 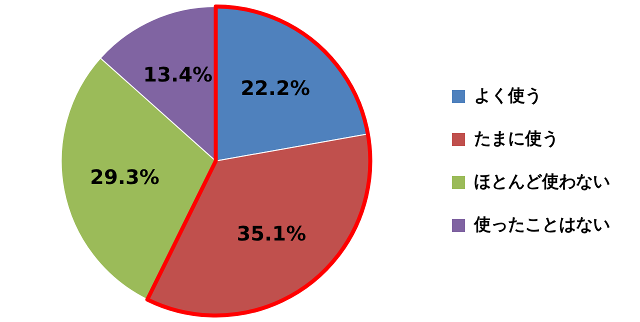 I want to click on legend-label: たまに使う, so click(x=516, y=138).